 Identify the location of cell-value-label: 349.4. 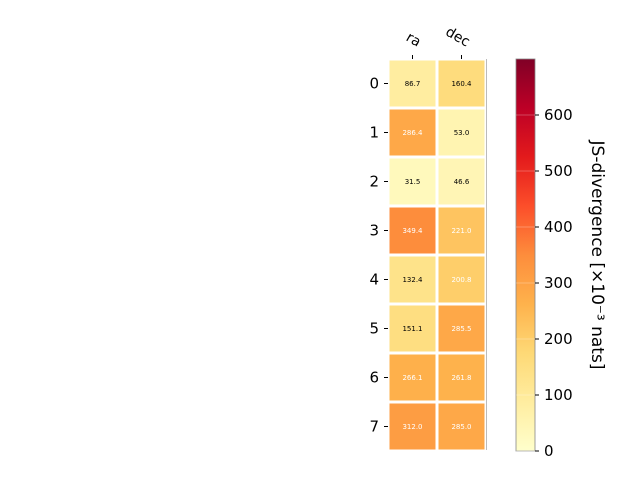
(412, 231).